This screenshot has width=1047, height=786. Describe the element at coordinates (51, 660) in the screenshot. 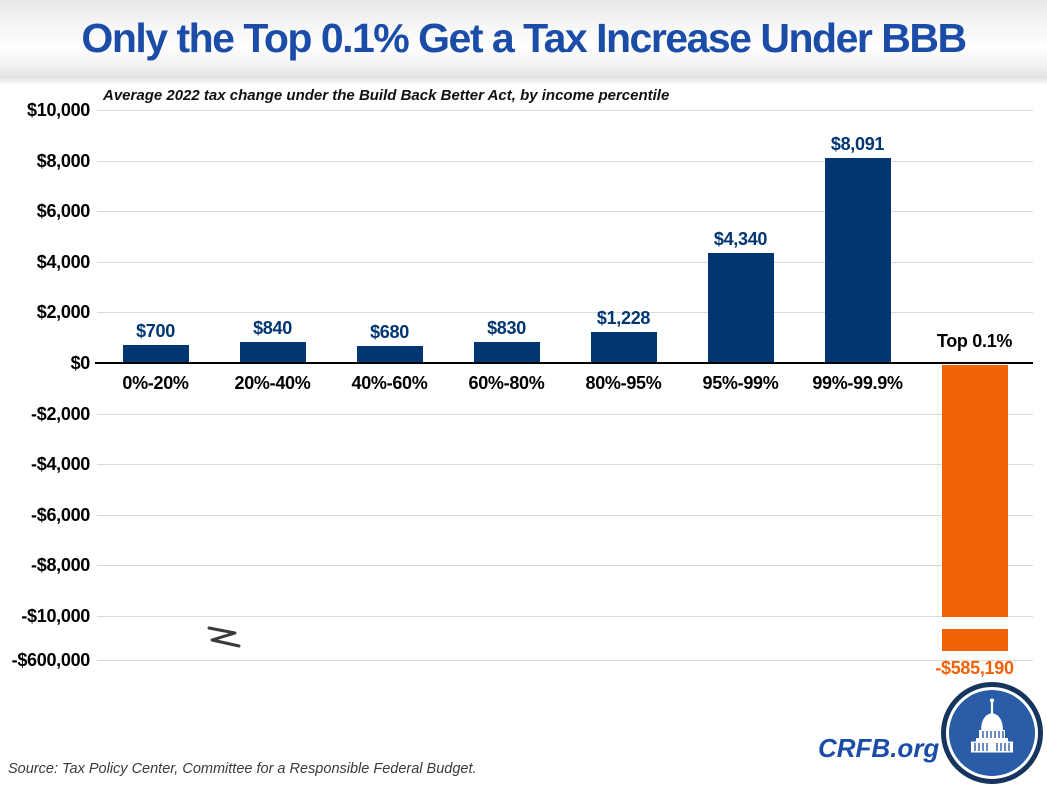

I see `y-tick-label: -$600,000` at that location.